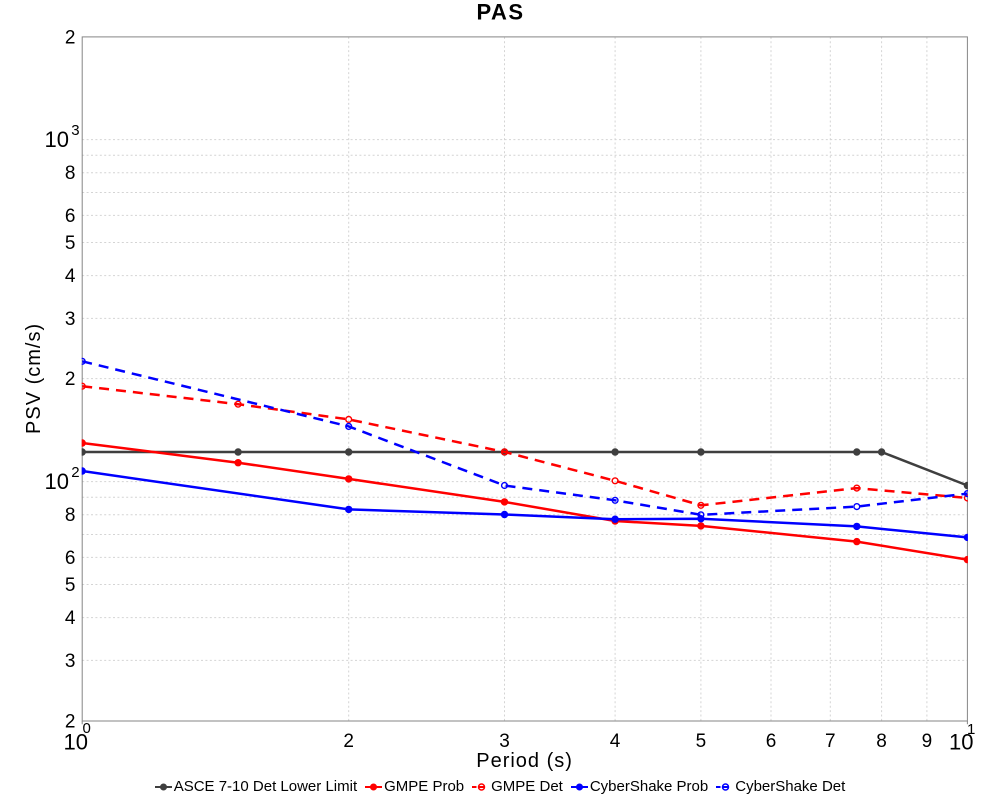  I want to click on svg-text: PAS, so click(500, 12).